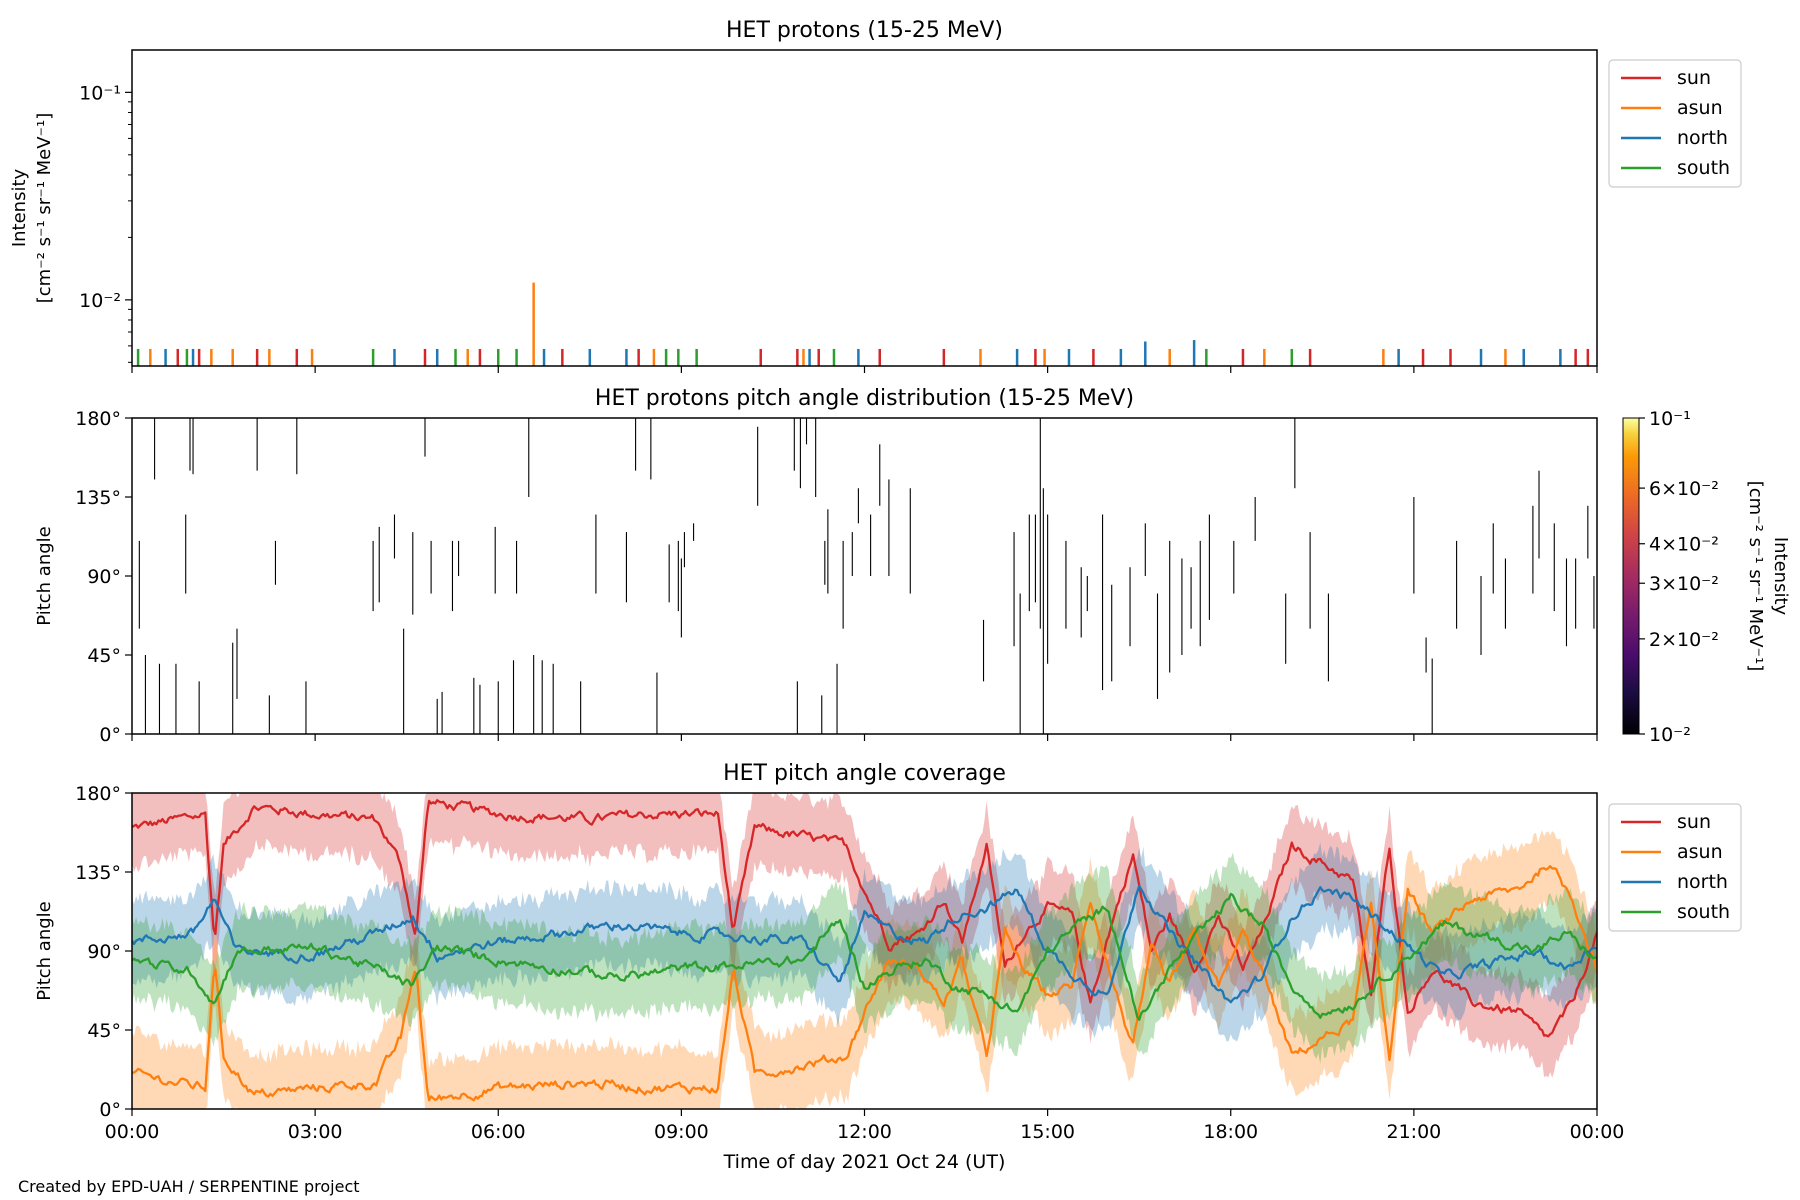 The width and height of the screenshot is (1800, 1200). Describe the element at coordinates (864, 737) in the screenshot. I see `panel2-xticks` at that location.